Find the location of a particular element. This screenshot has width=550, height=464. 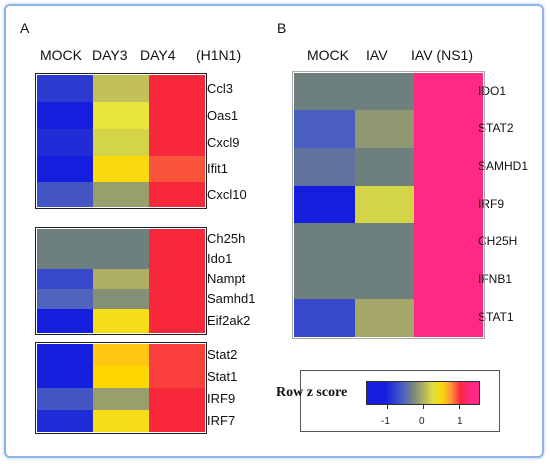

panel-a-cell-eif2ak2-day3 is located at coordinates (121, 321).